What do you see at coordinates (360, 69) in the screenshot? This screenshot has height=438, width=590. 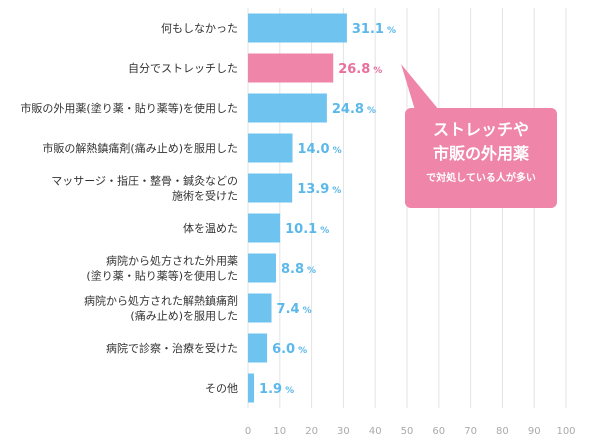 I see `data-label: 26.8%` at bounding box center [360, 69].